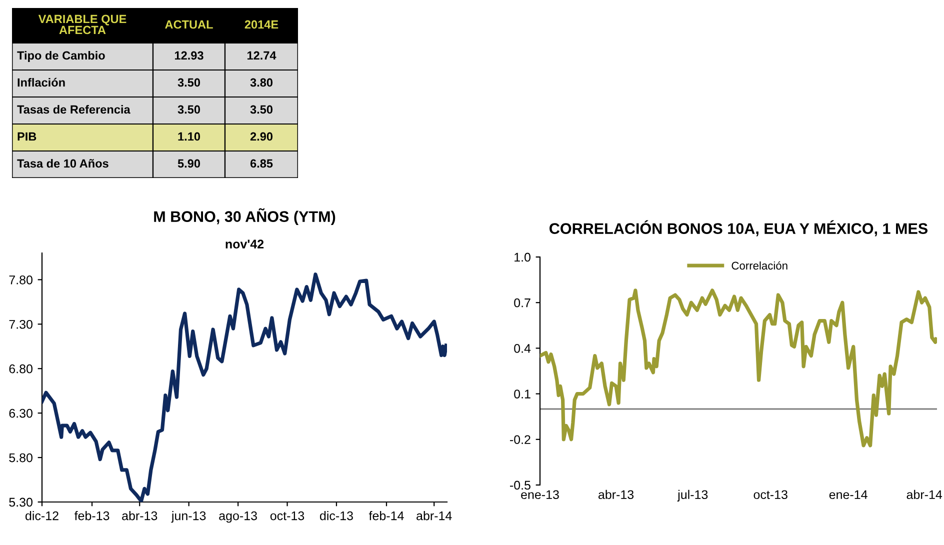  What do you see at coordinates (692, 496) in the screenshot?
I see `x-tick-label: jul-13` at bounding box center [692, 496].